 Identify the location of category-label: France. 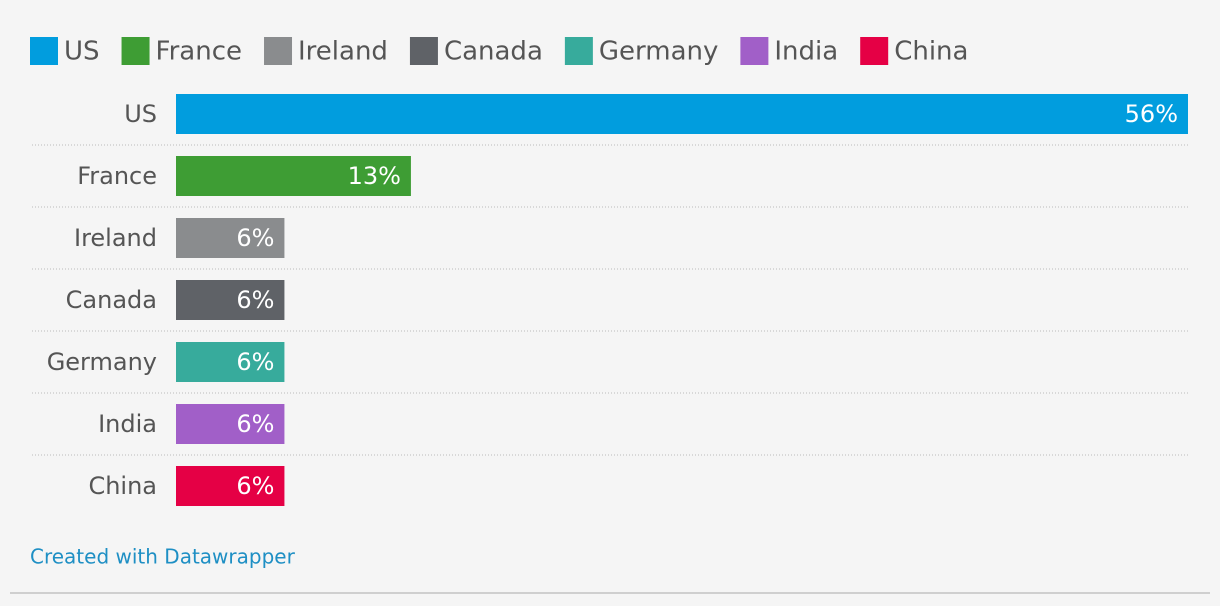
(117, 176).